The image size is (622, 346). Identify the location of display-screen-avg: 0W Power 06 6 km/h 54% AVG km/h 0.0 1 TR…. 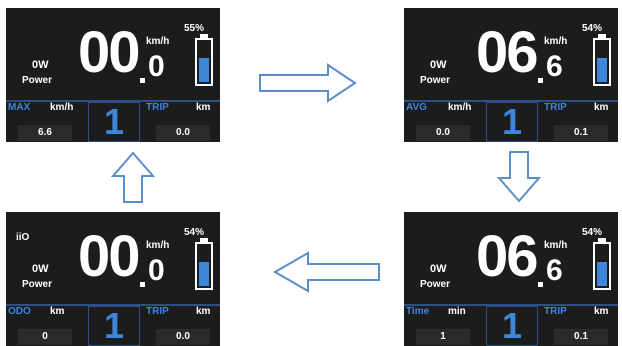
(511, 75).